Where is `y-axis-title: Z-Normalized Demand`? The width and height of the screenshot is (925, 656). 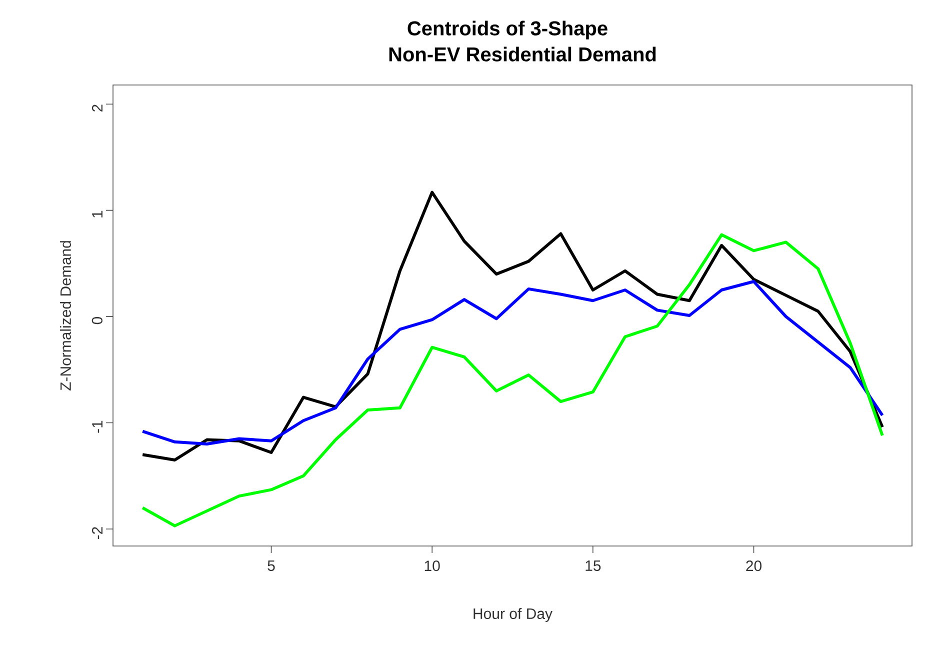 y-axis-title: Z-Normalized Demand is located at coordinates (65, 315).